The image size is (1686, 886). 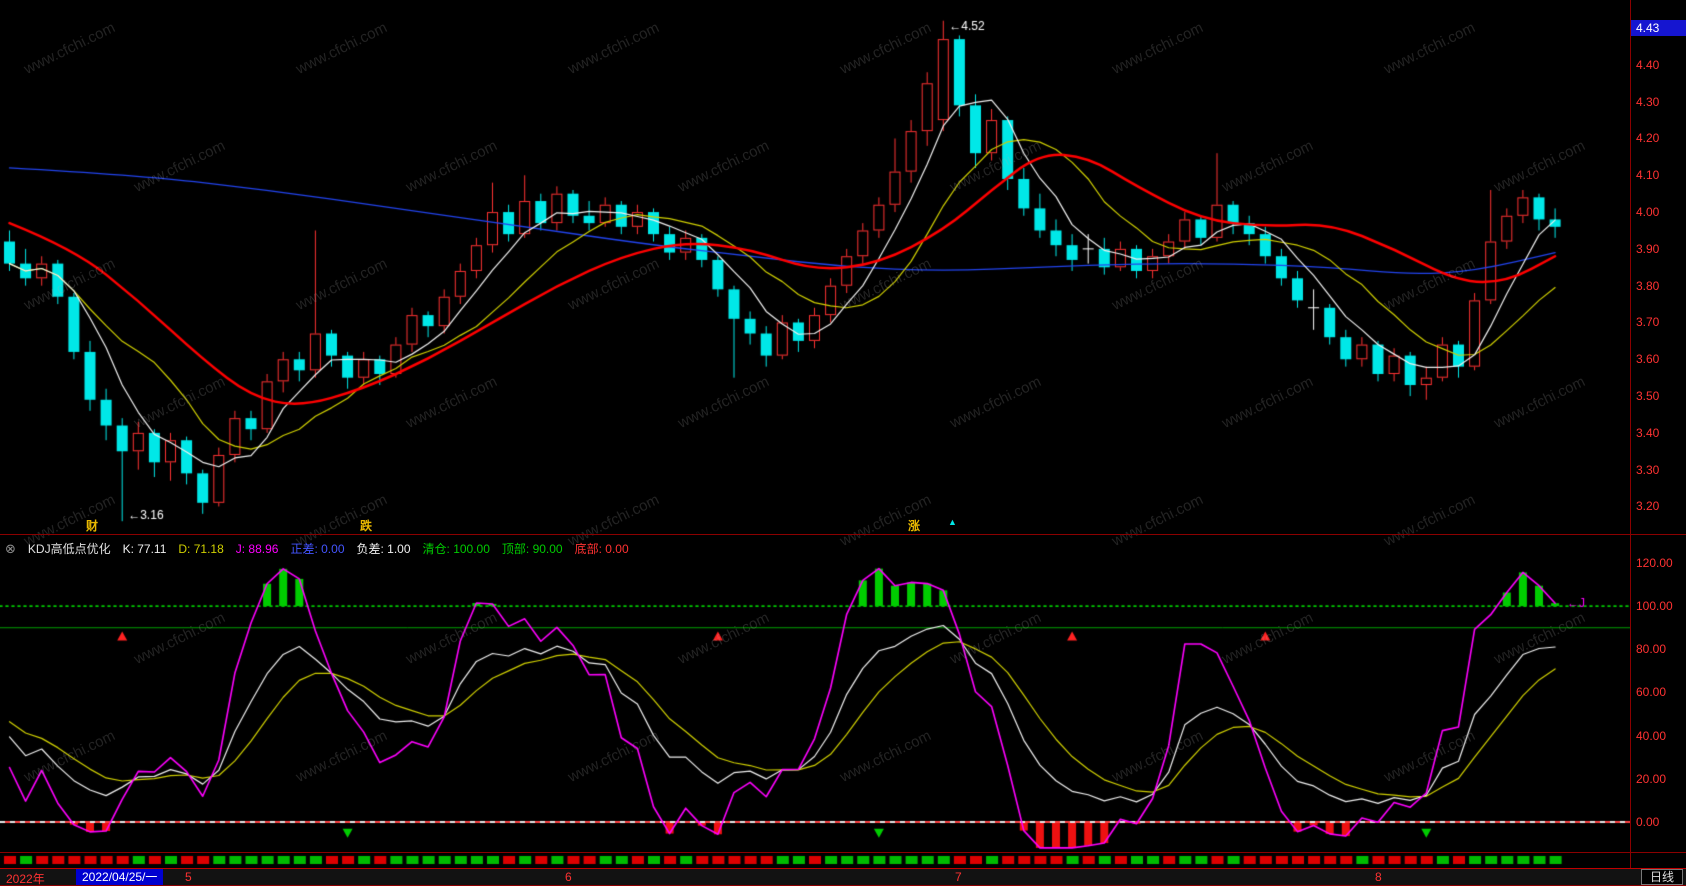 I want to click on indicator-axis-label: 0.00, so click(x=1648, y=821).